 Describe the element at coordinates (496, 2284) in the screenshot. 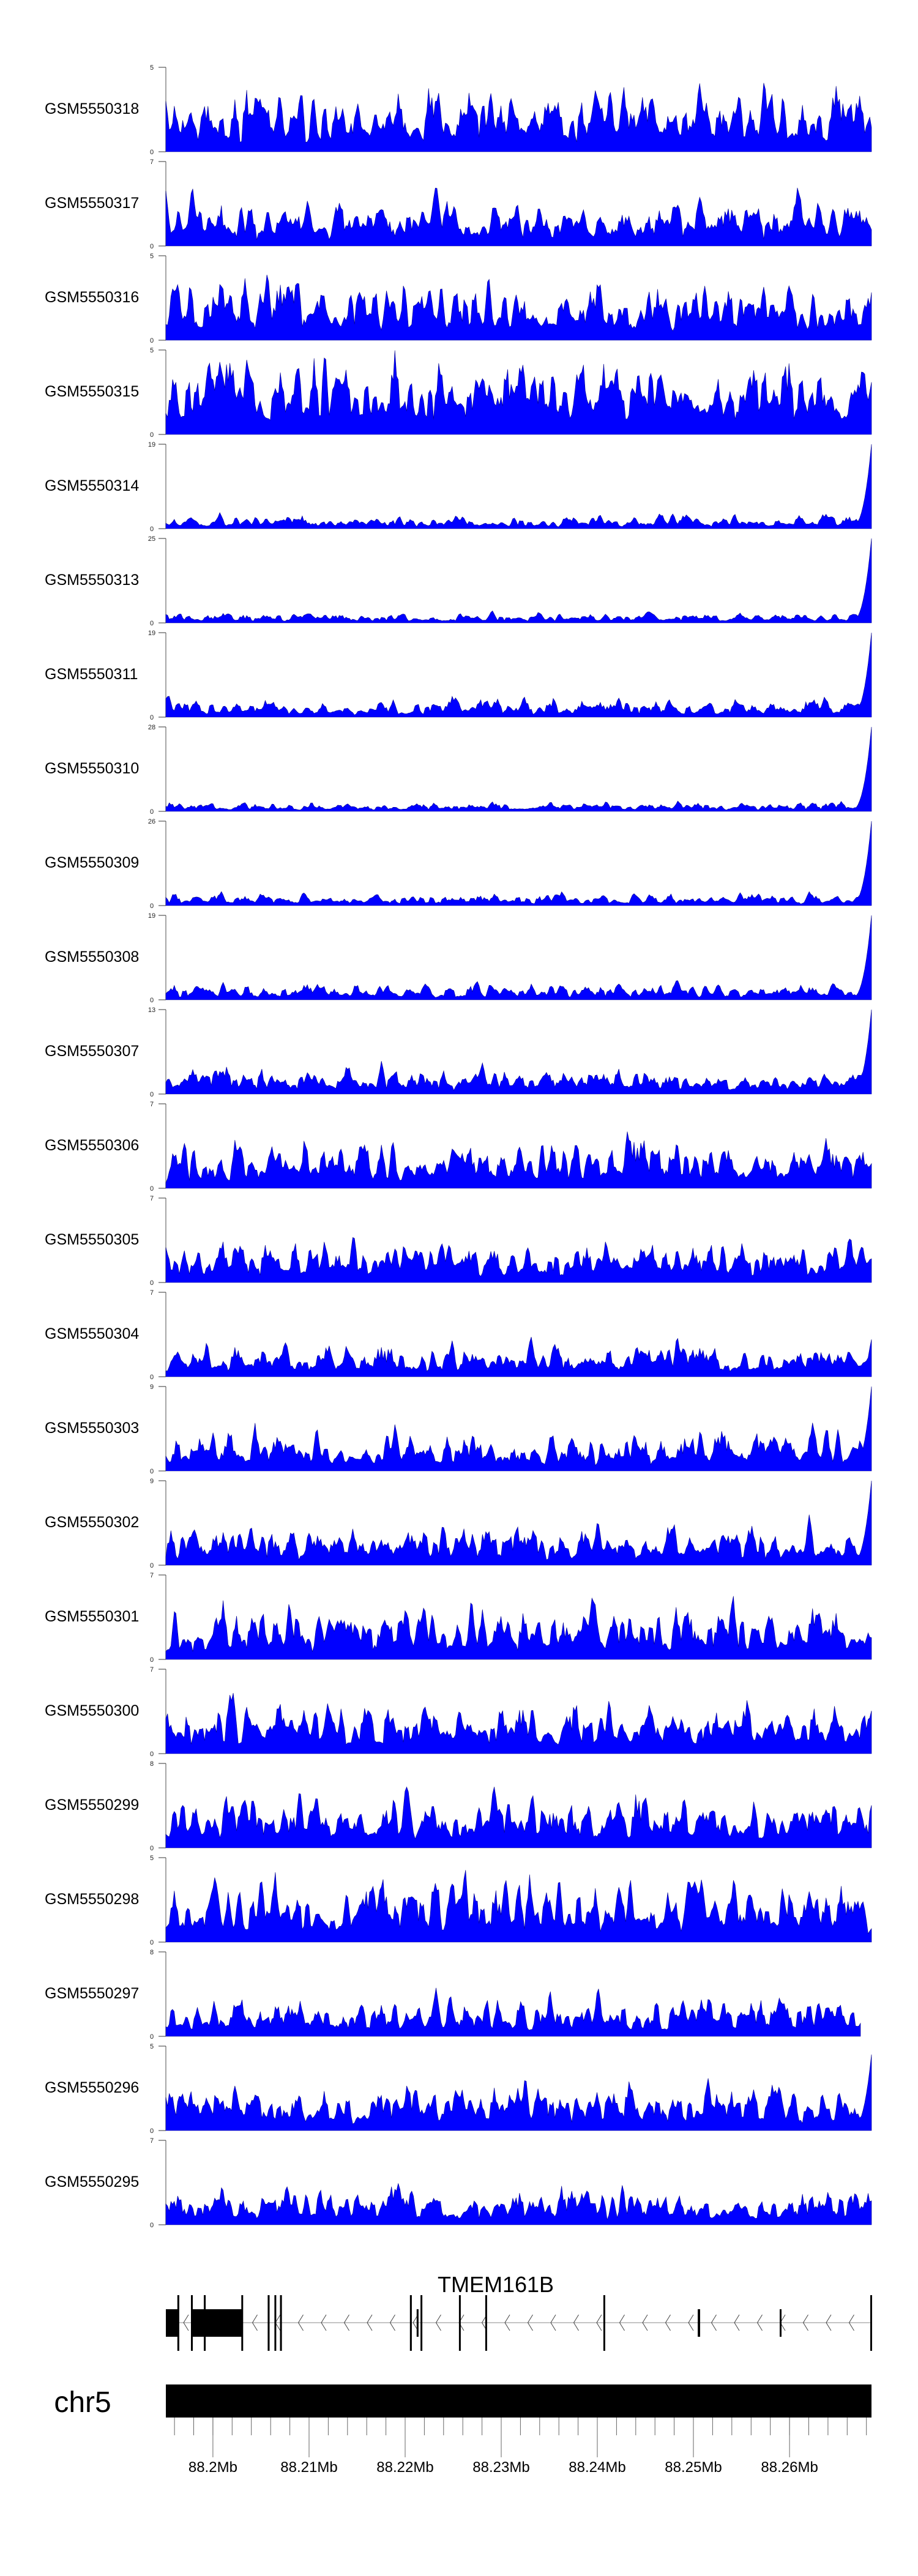

I see `gene-name-label: TMEM161B` at that location.